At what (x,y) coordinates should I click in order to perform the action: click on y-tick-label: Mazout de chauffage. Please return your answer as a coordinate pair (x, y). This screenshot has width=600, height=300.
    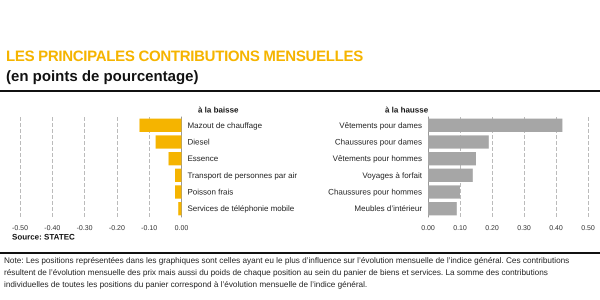
    Looking at the image, I should click on (225, 125).